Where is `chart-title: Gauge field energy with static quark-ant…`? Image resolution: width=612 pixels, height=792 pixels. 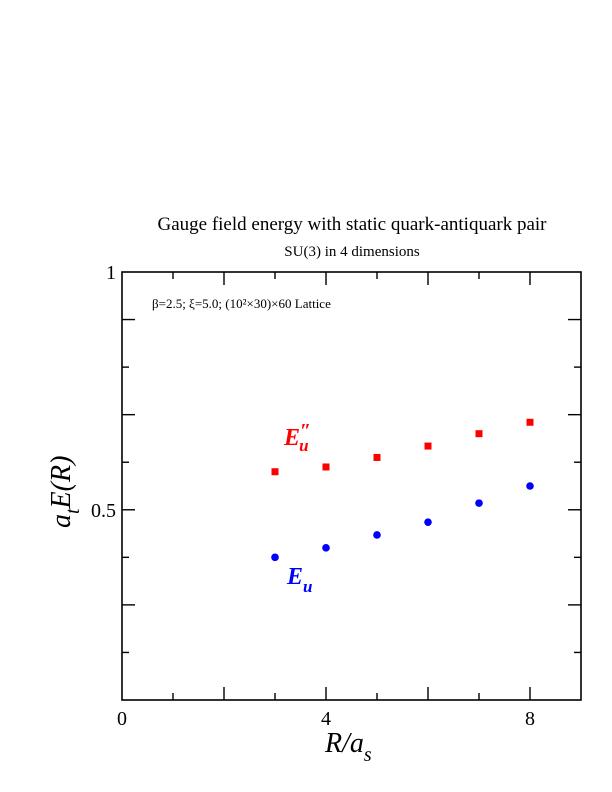
chart-title: Gauge field energy with static quark-ant… is located at coordinates (352, 224).